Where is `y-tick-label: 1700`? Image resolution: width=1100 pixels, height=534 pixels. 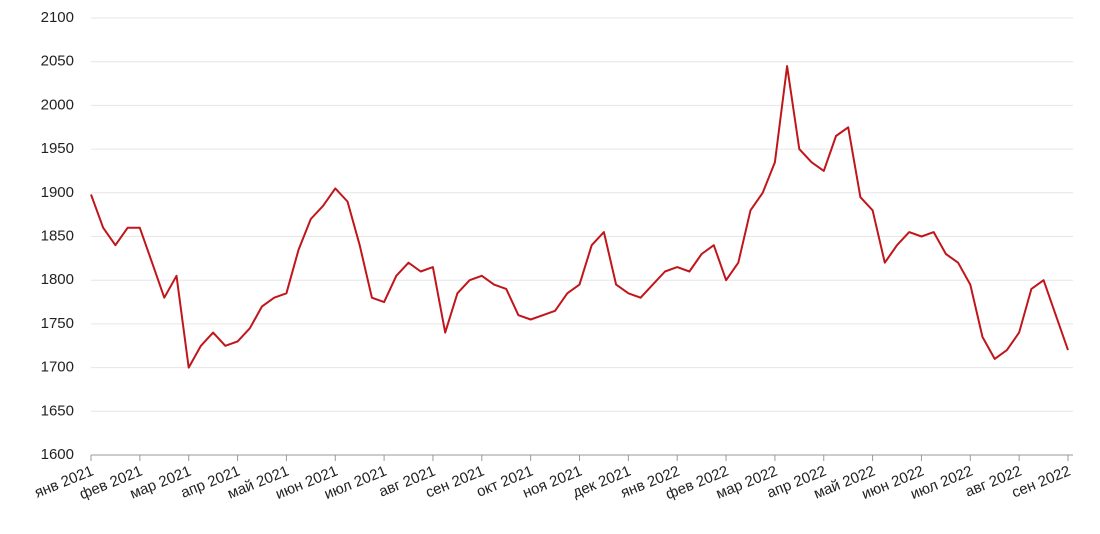 y-tick-label: 1700 is located at coordinates (57, 367).